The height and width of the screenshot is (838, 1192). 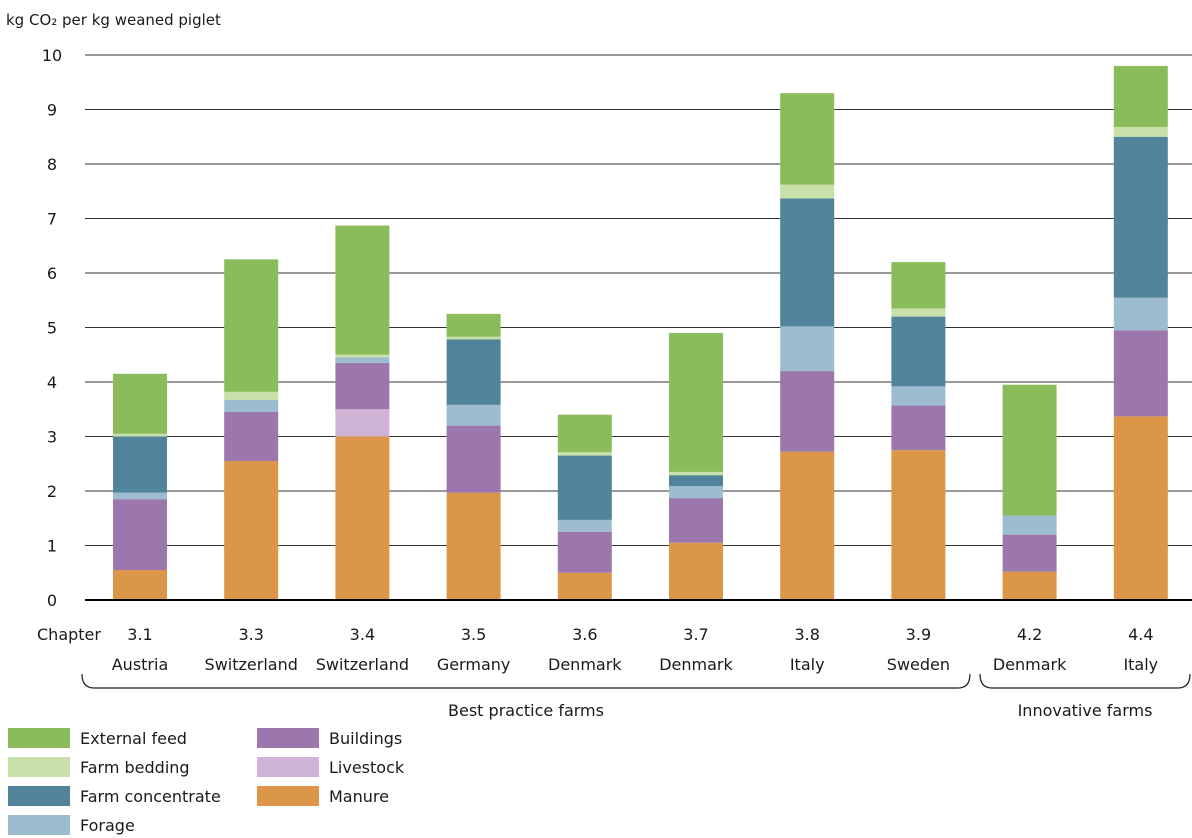 I want to click on y-tick-label: 0, so click(x=52, y=600).